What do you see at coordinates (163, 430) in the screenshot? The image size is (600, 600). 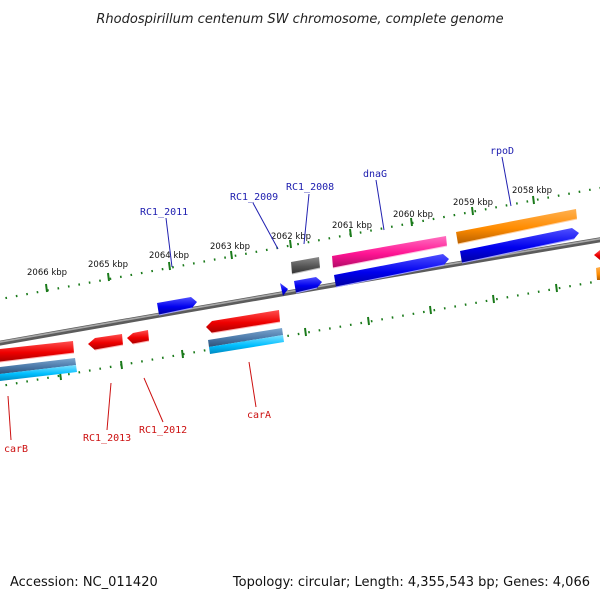 I see `gene-label-rc1-2012: RC1_2012` at bounding box center [163, 430].